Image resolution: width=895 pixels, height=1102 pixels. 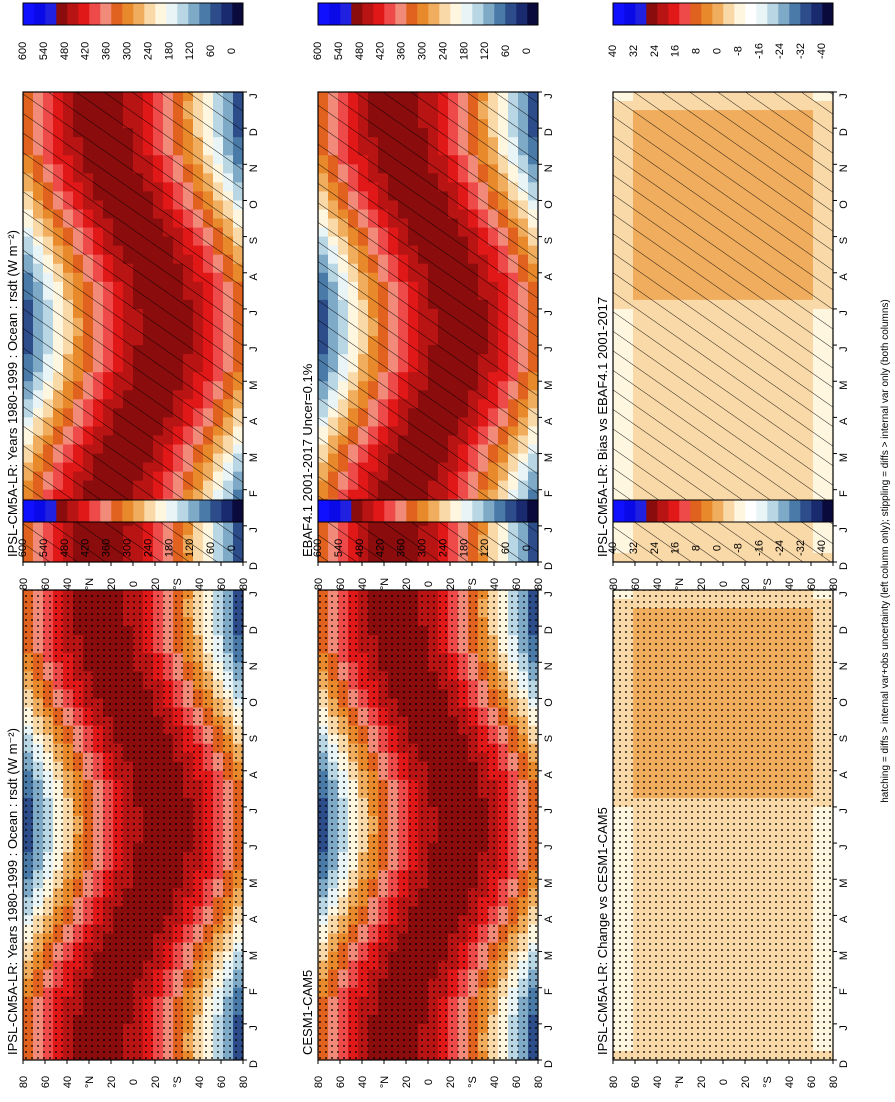 What do you see at coordinates (134, 1082) in the screenshot?
I see `lat-tick-label: 0` at bounding box center [134, 1082].